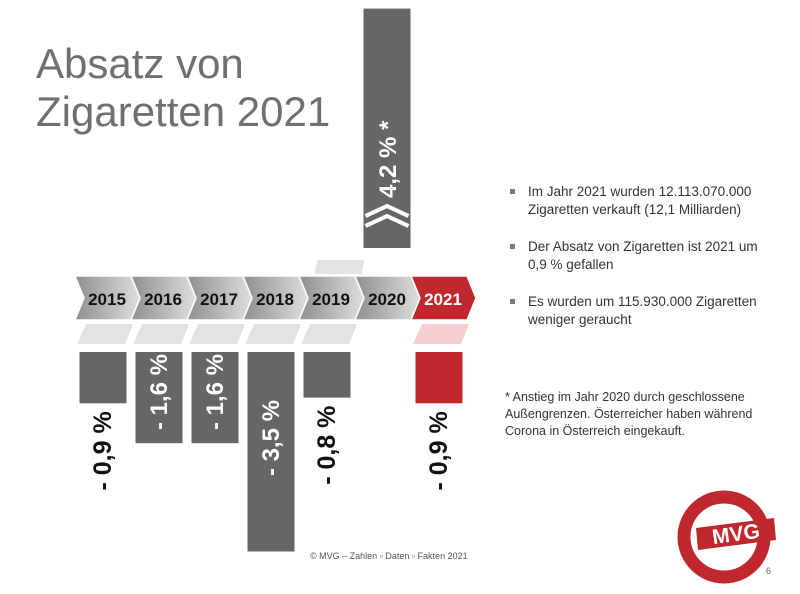  What do you see at coordinates (389, 556) in the screenshot?
I see `footer-text: © MVG – Zahlen ▫ Daten ▫ Fakten 2021` at bounding box center [389, 556].